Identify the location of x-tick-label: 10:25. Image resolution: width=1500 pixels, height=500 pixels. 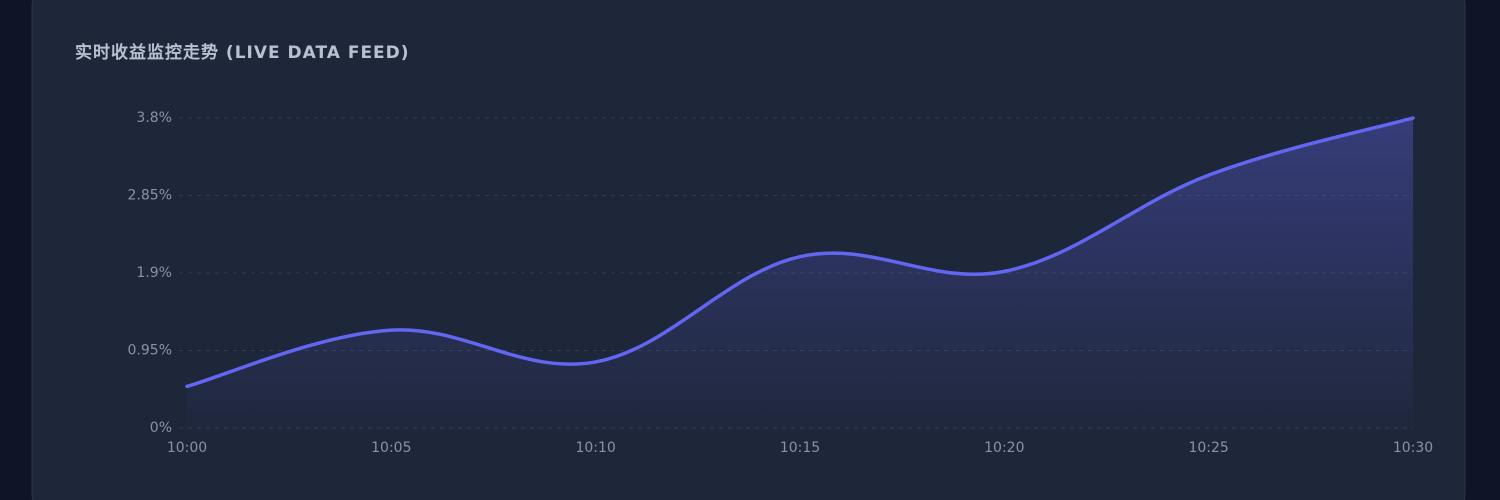
(1208, 448).